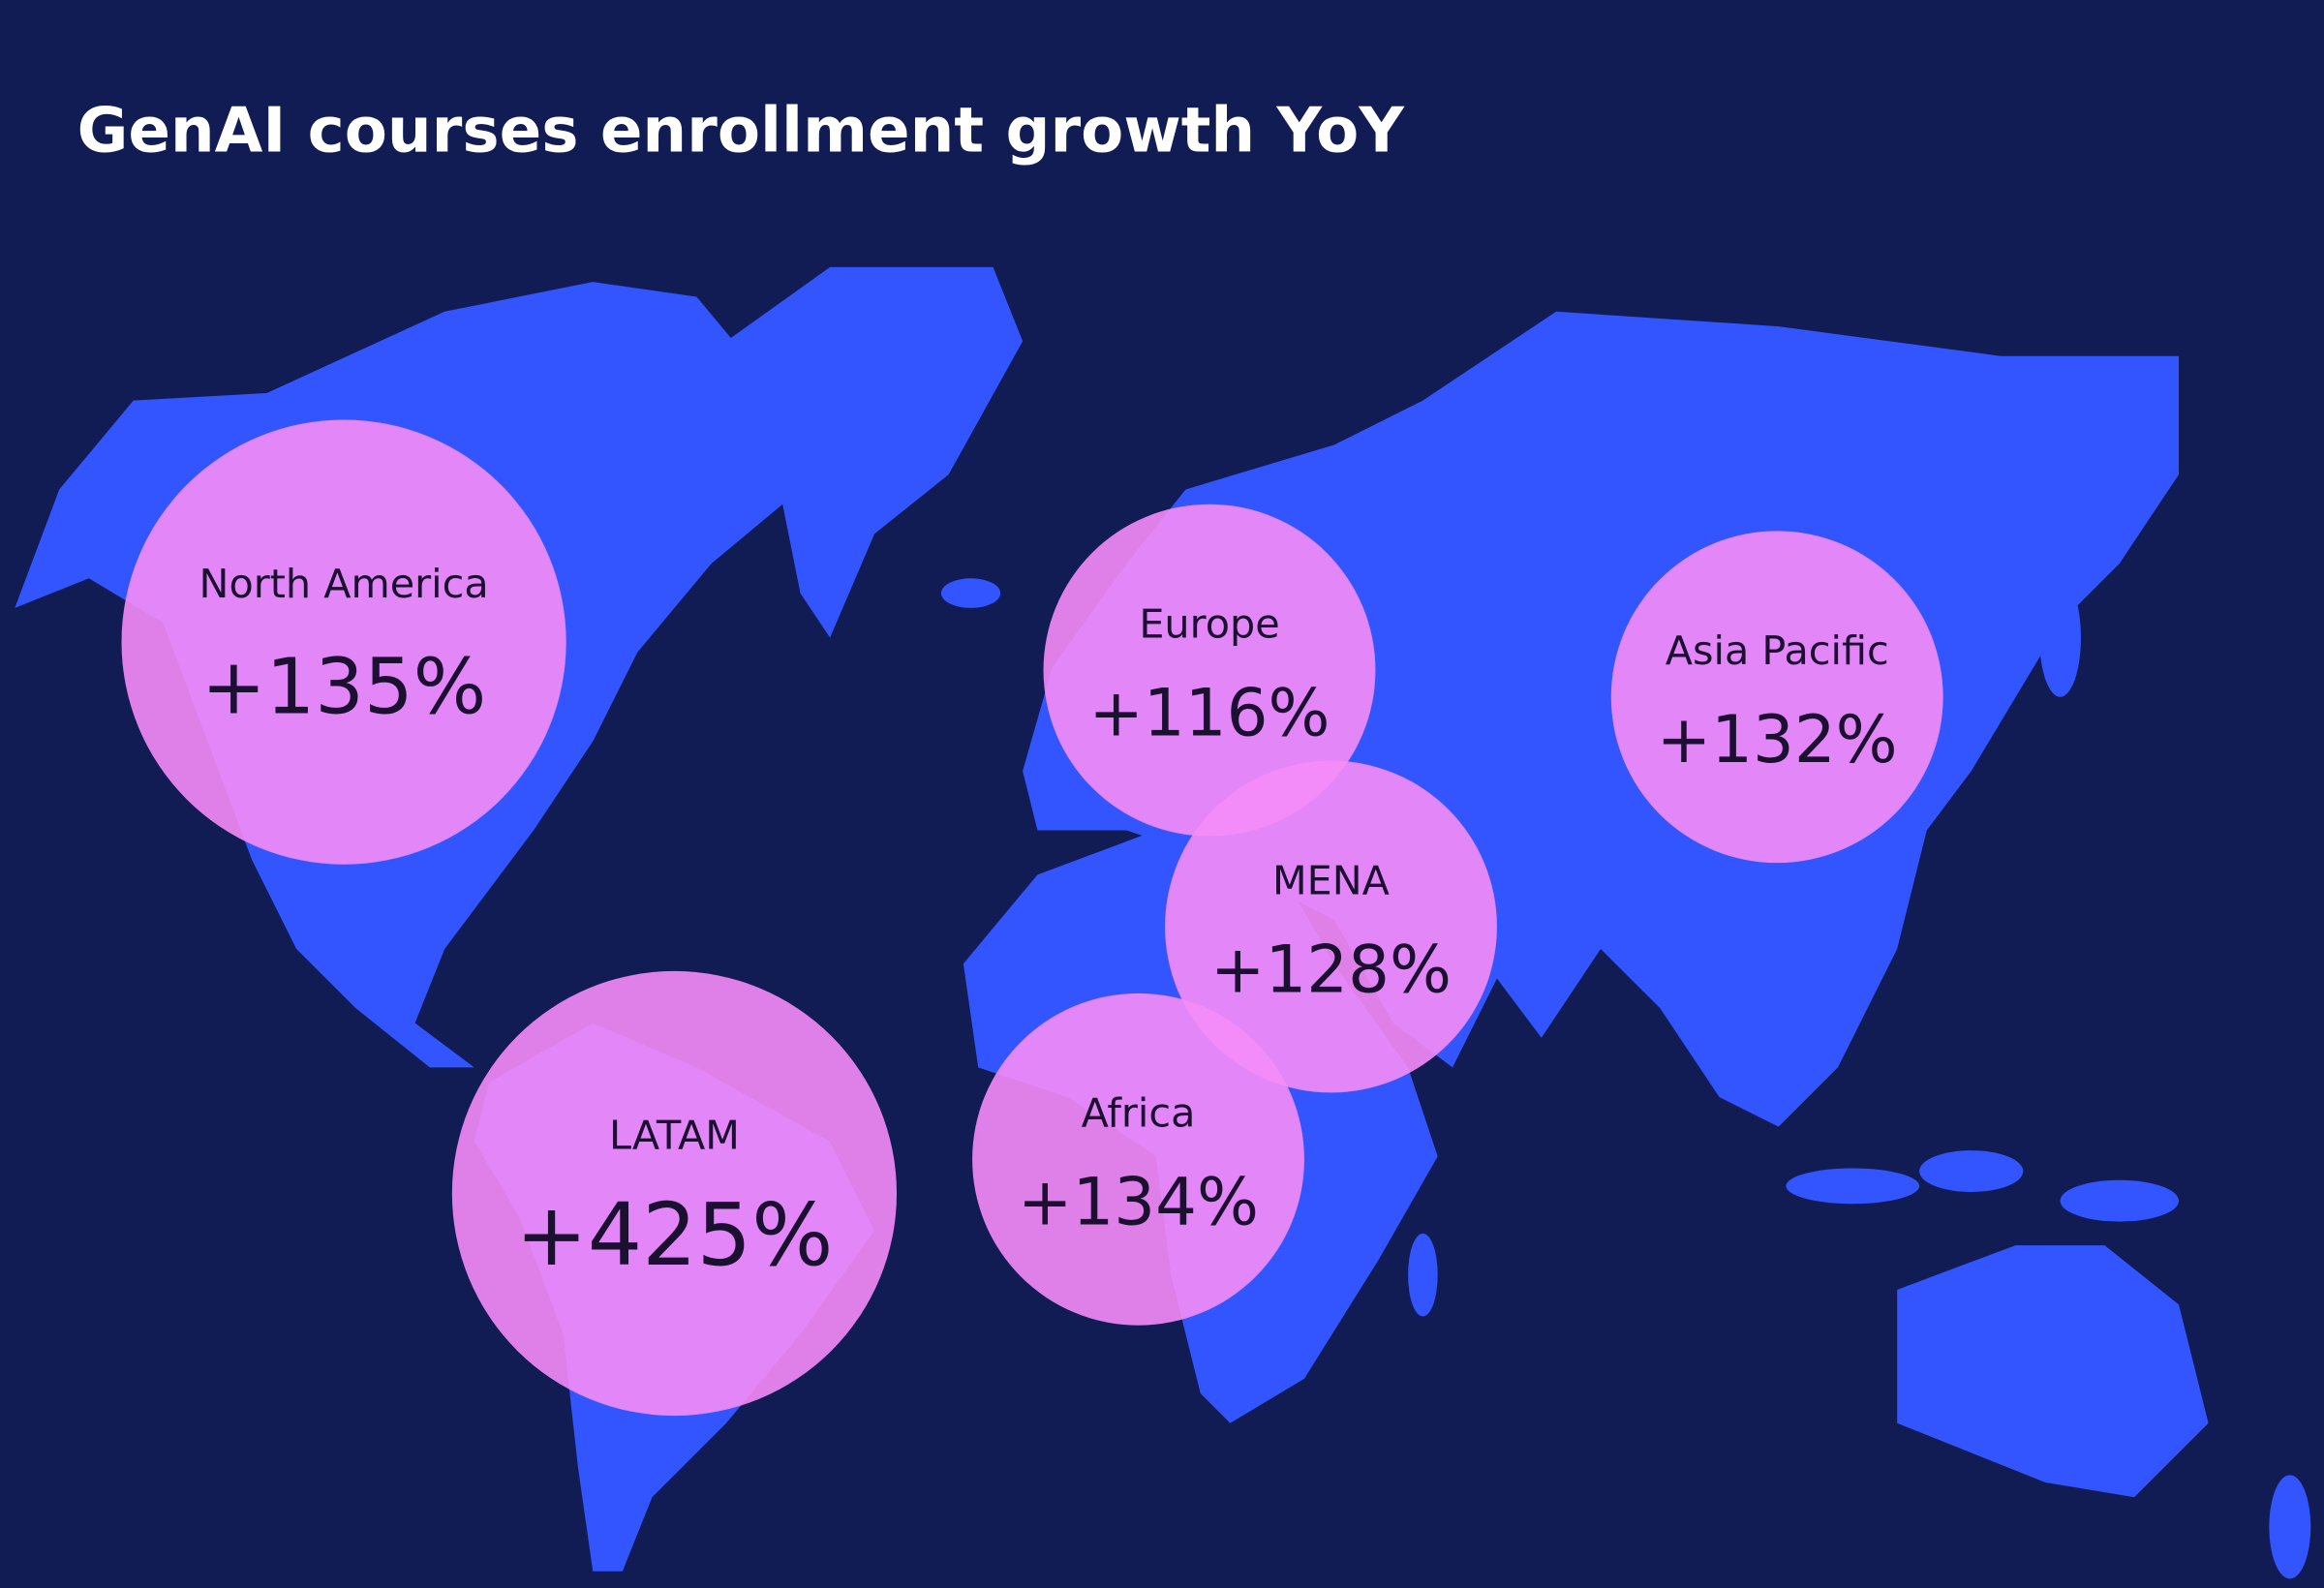 Image resolution: width=2324 pixels, height=1588 pixels. What do you see at coordinates (343, 687) in the screenshot?
I see `region-growth: +135%` at bounding box center [343, 687].